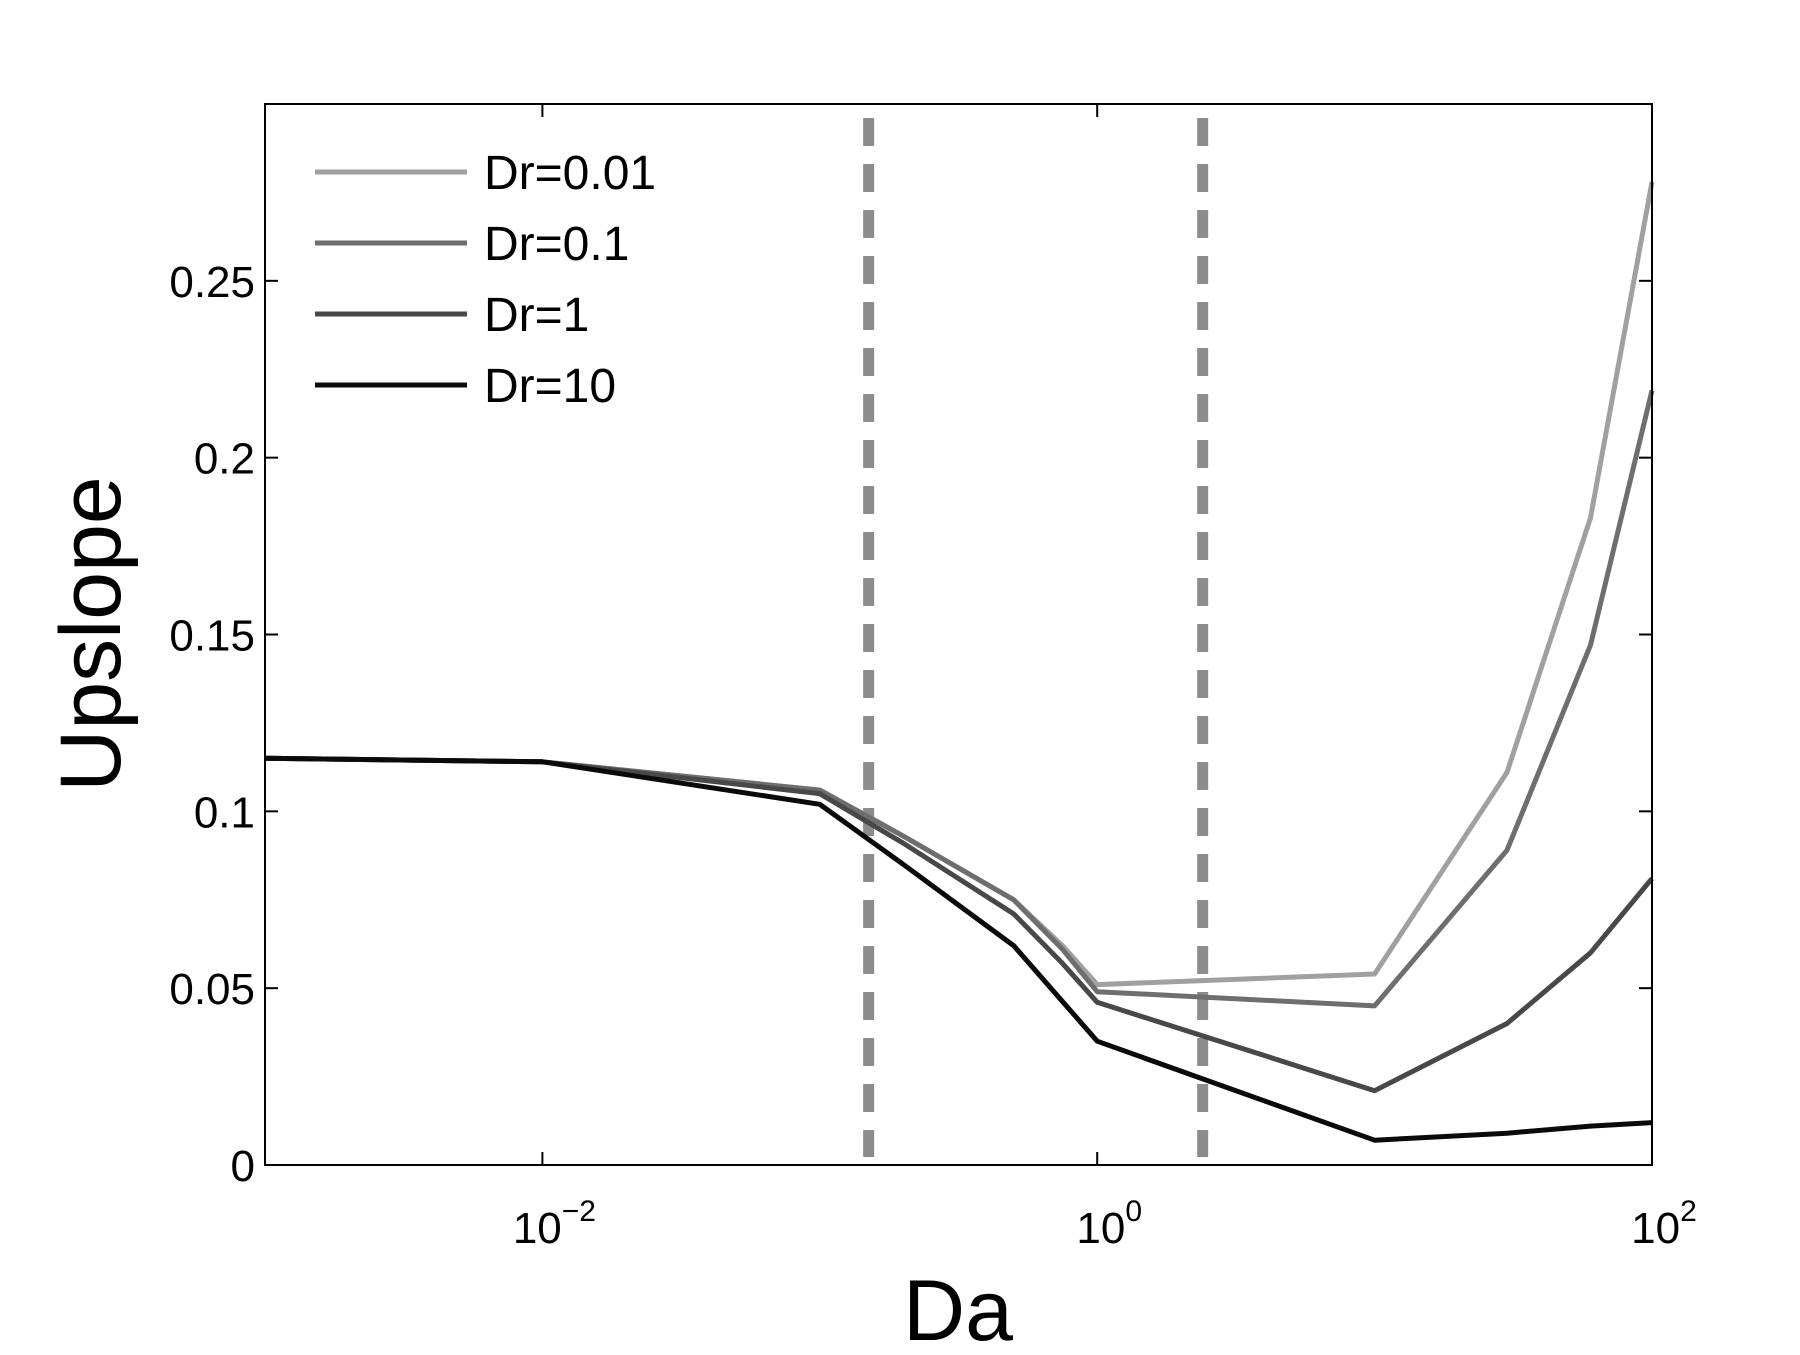  I want to click on y-tick-label: 0.05, so click(212, 989).